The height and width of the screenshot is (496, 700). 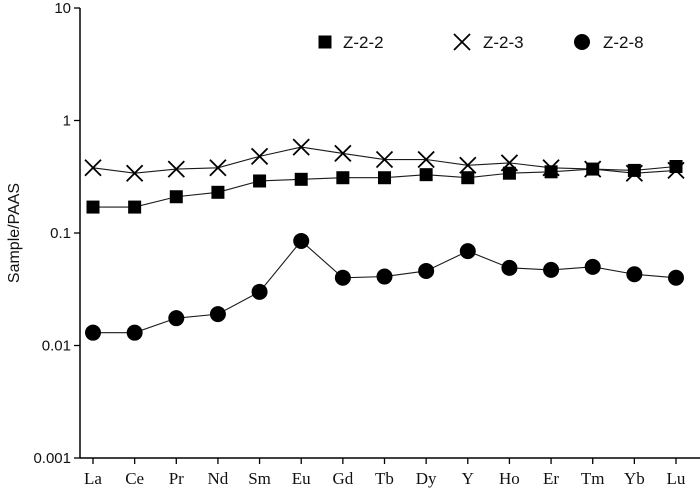 I want to click on legend-label: Z-2-3, so click(x=503, y=42).